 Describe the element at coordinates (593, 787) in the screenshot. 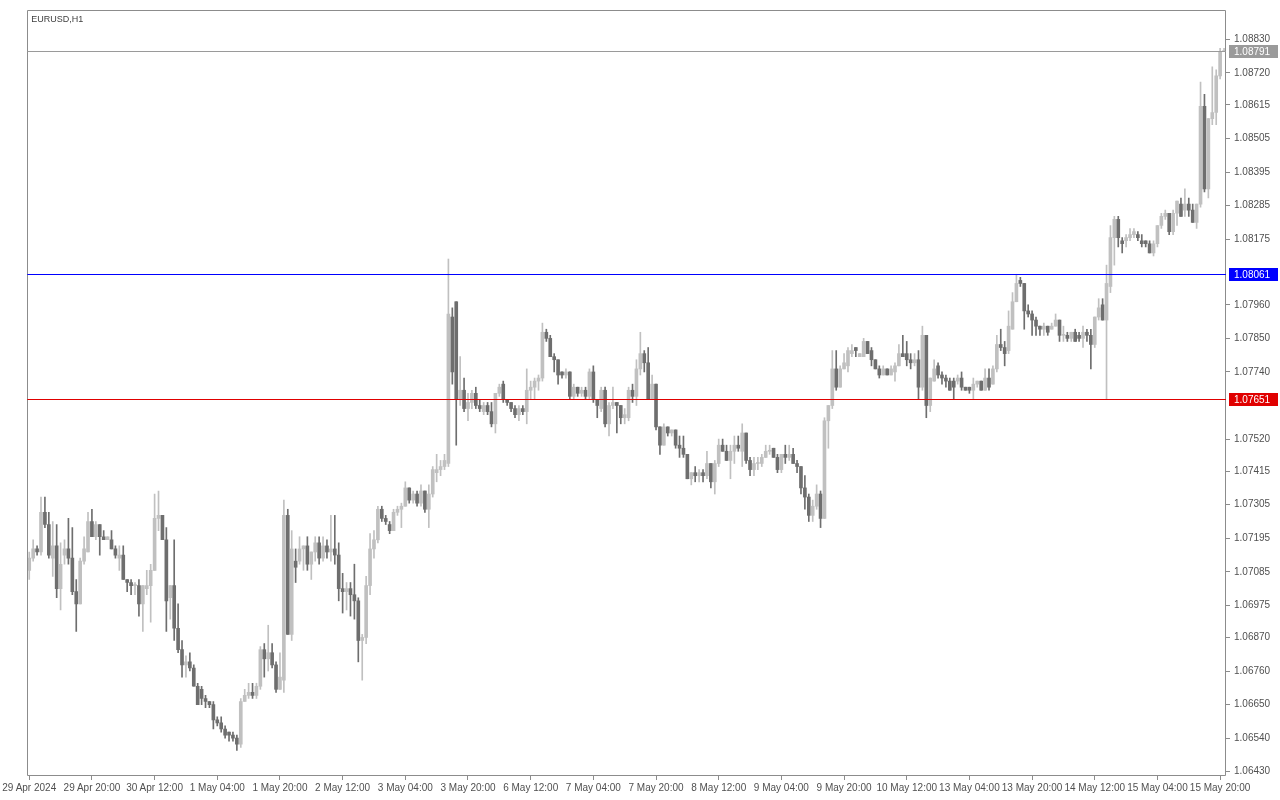

I see `x-tick-label: 7 May 04:00` at that location.